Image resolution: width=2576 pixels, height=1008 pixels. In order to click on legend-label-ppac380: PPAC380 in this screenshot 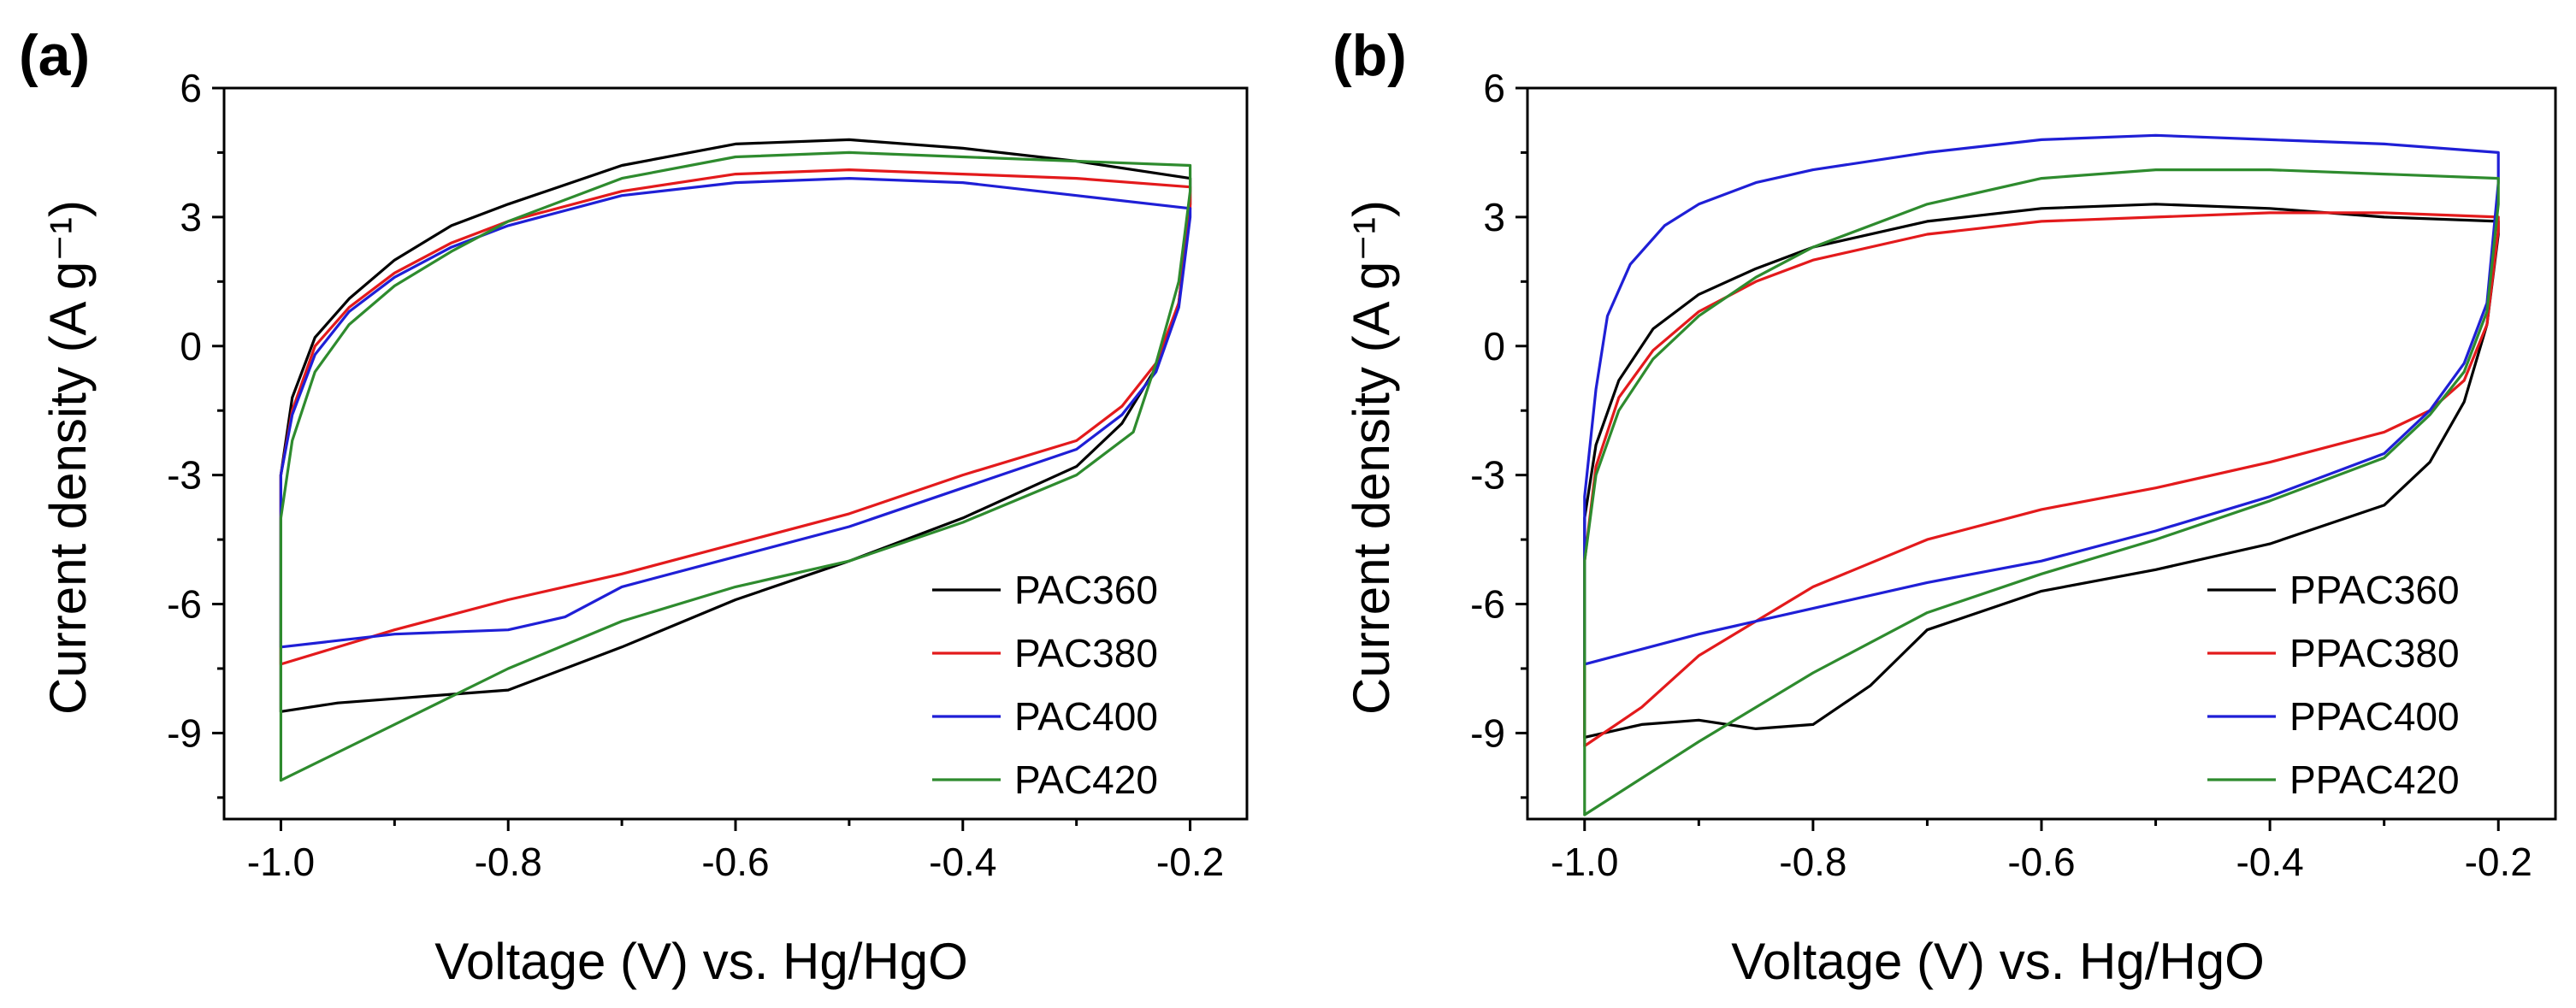, I will do `click(2374, 653)`.